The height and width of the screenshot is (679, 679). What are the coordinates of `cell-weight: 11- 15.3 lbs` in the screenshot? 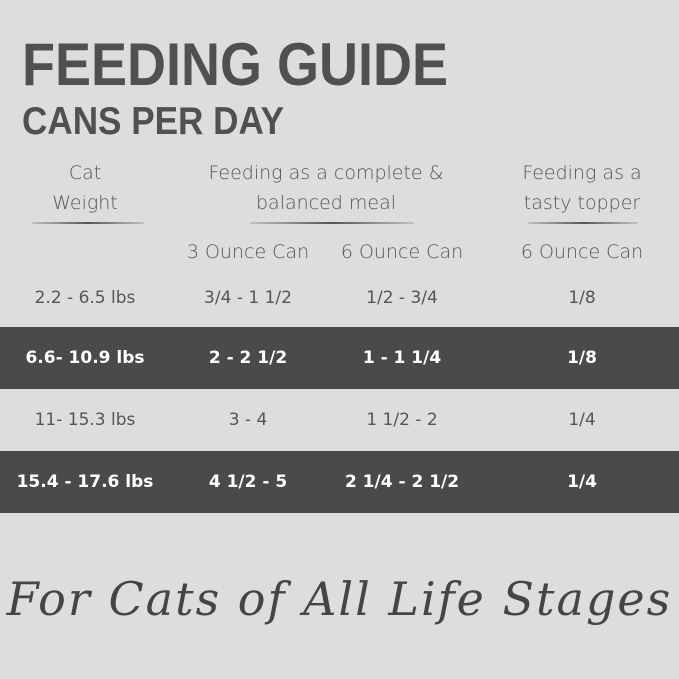 It's located at (85, 420).